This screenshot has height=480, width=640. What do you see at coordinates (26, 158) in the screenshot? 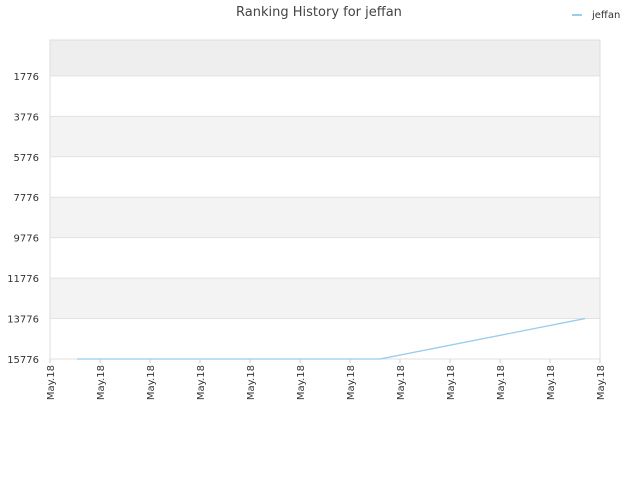
I see `y-tick-label: 5776` at bounding box center [26, 158].